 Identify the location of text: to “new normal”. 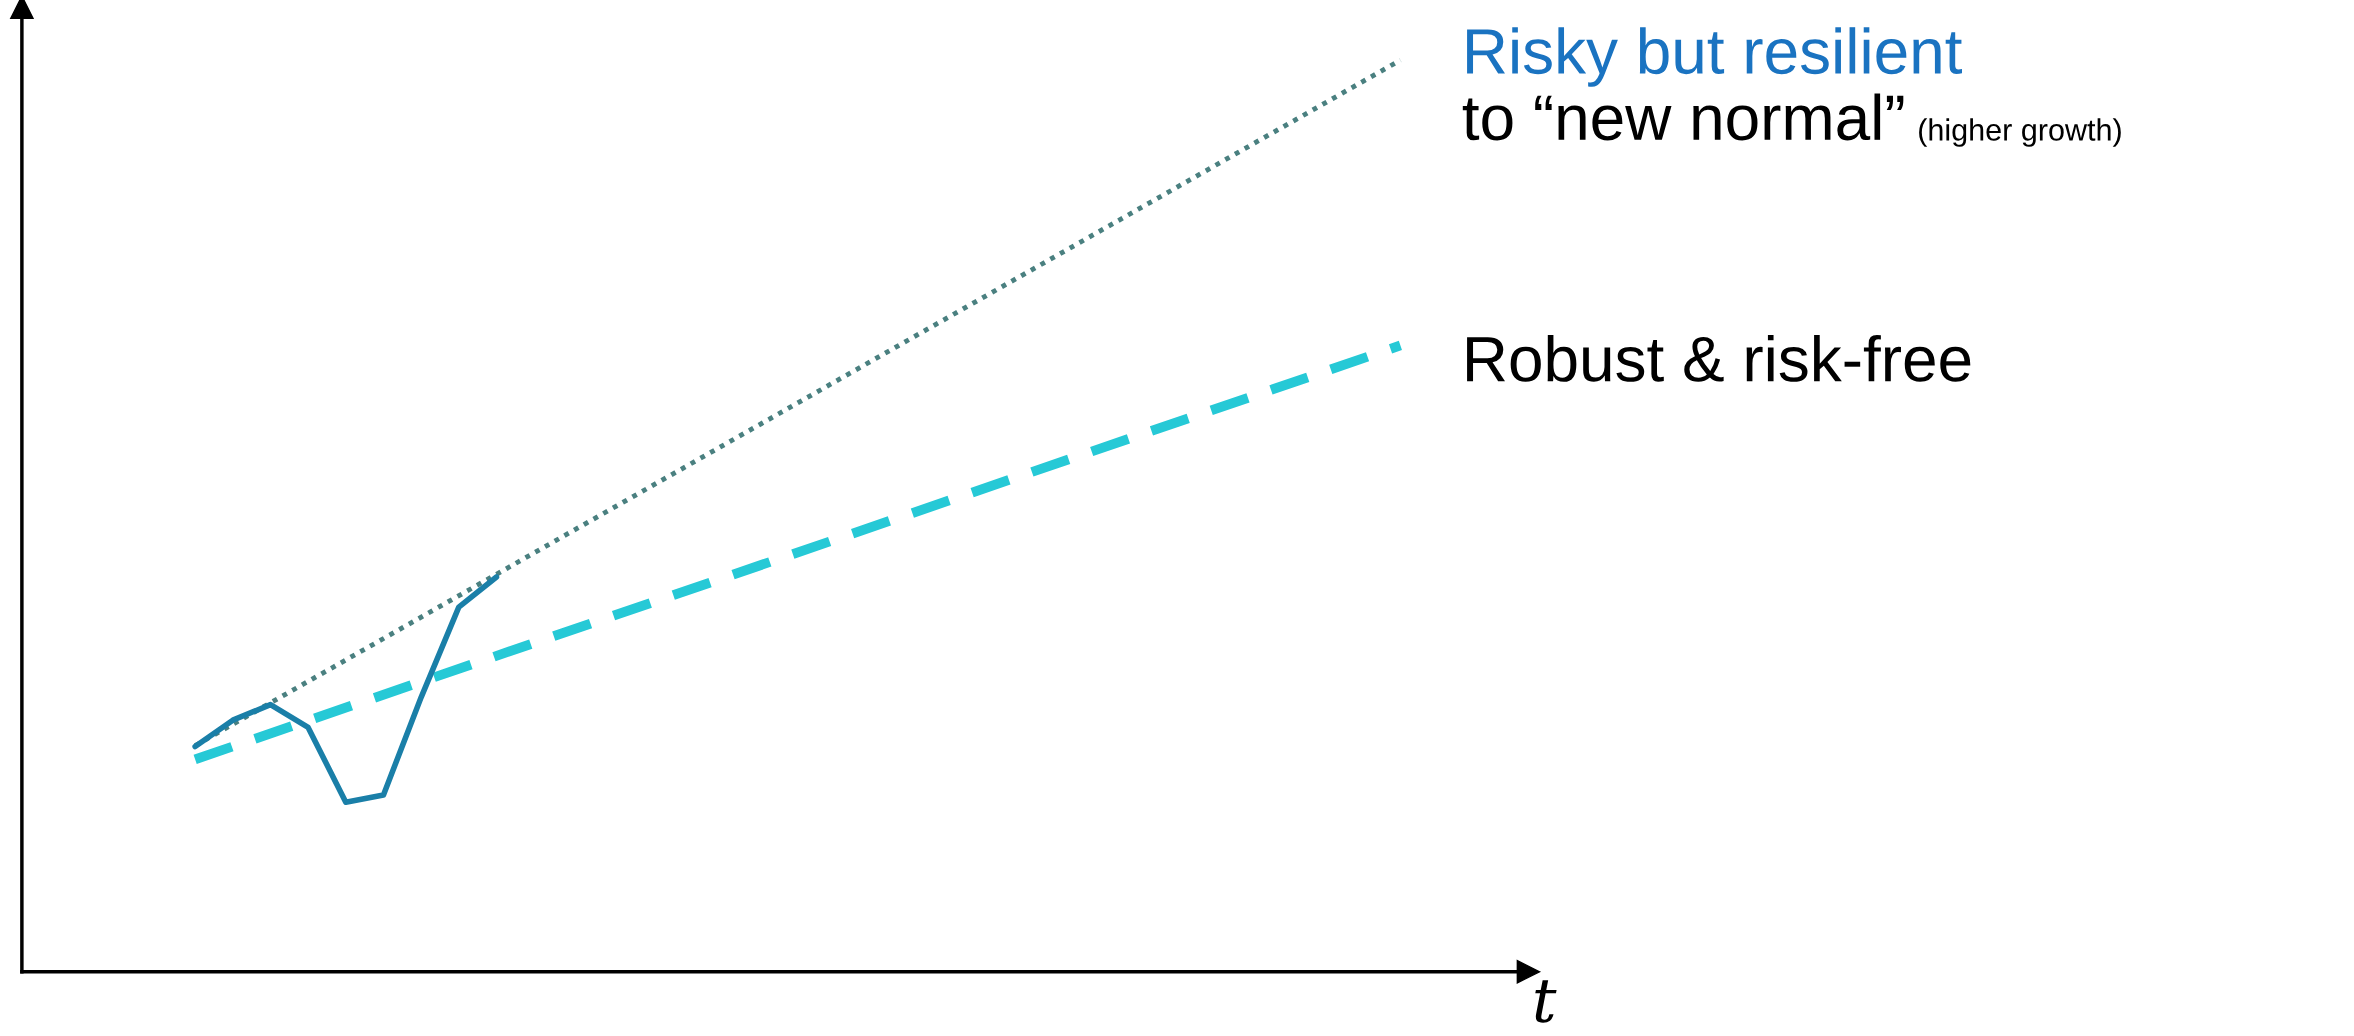
(1683, 117).